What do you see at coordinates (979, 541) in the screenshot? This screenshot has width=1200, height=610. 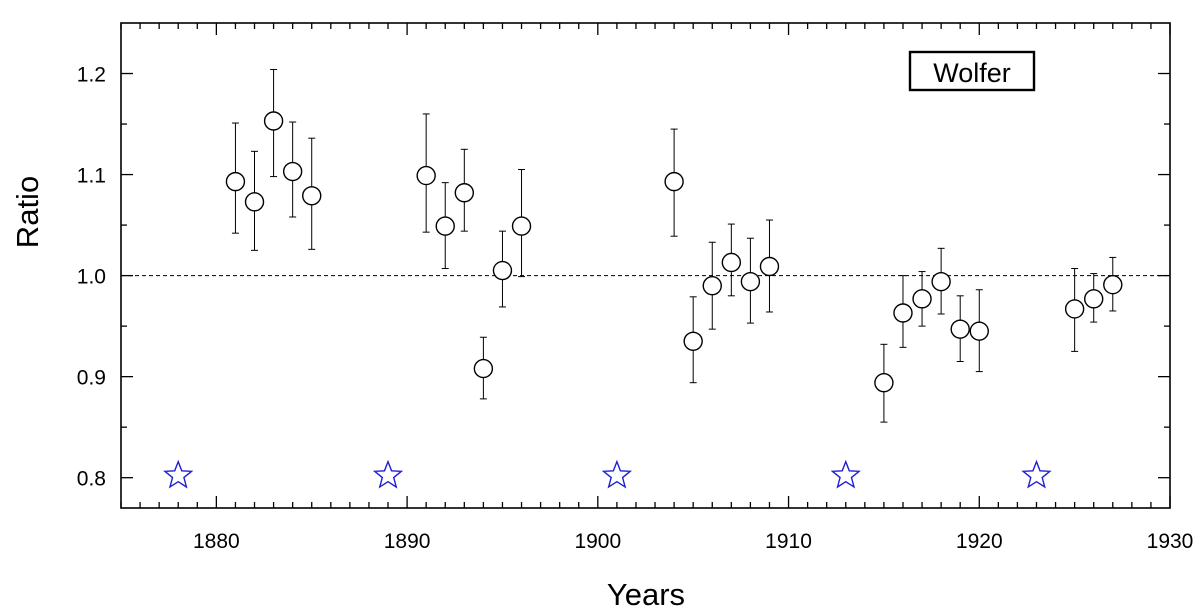 I see `x-tick-label: 1920` at bounding box center [979, 541].